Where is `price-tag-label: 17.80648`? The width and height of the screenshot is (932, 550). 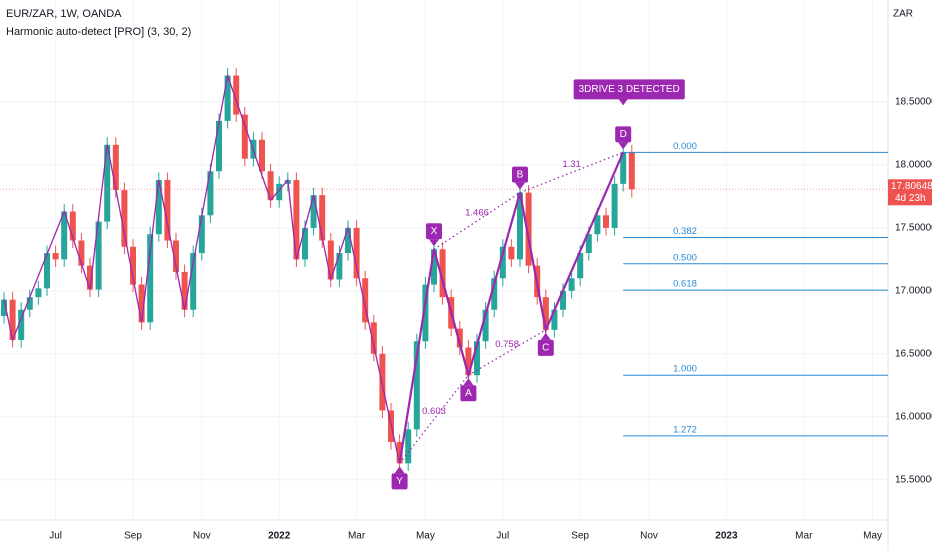 price-tag-label: 17.80648 is located at coordinates (911, 186).